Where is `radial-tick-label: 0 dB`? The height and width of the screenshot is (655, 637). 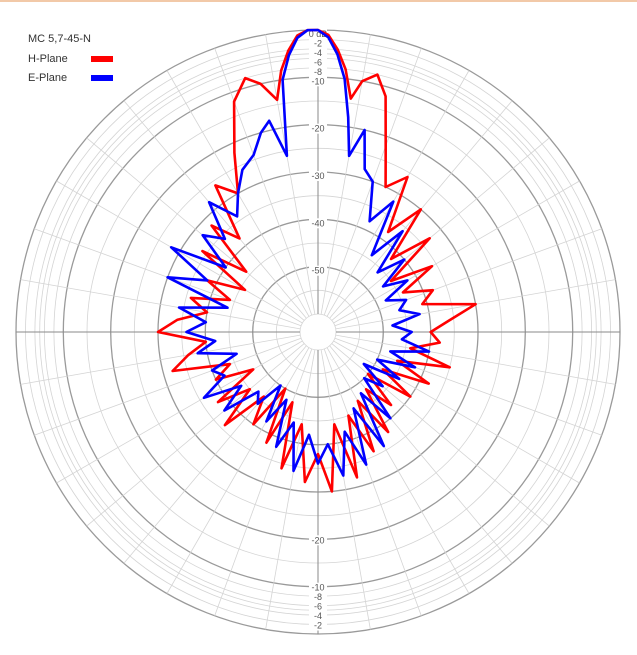
radial-tick-label: 0 dB is located at coordinates (318, 34).